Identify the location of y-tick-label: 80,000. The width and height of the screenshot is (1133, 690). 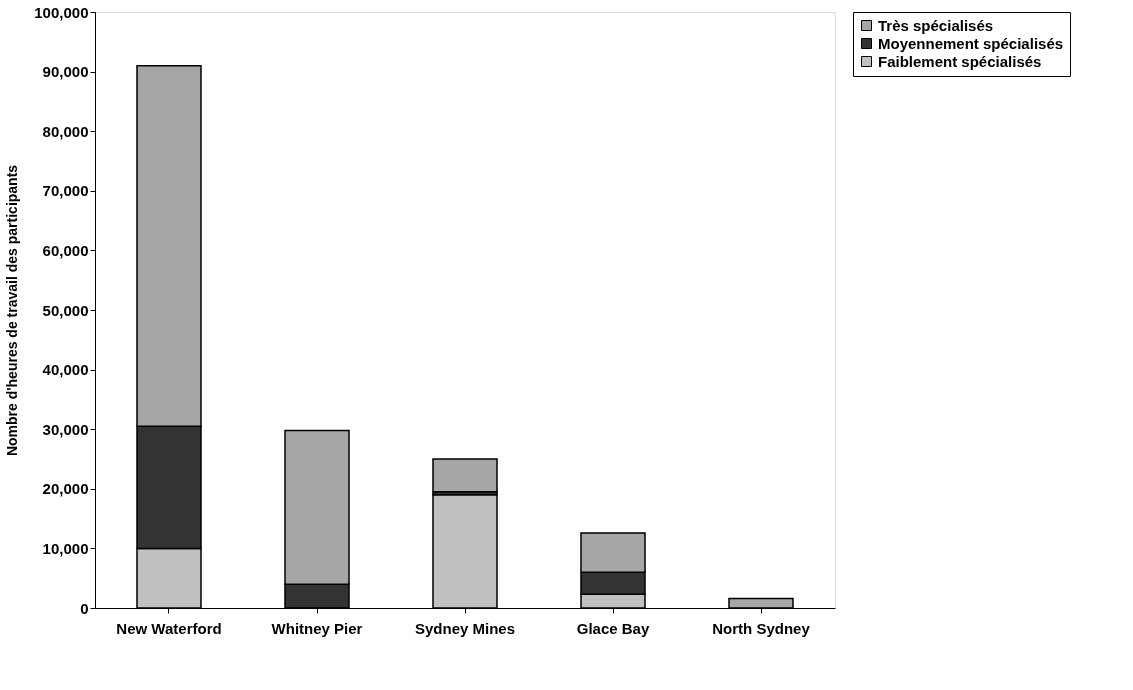
(65, 131).